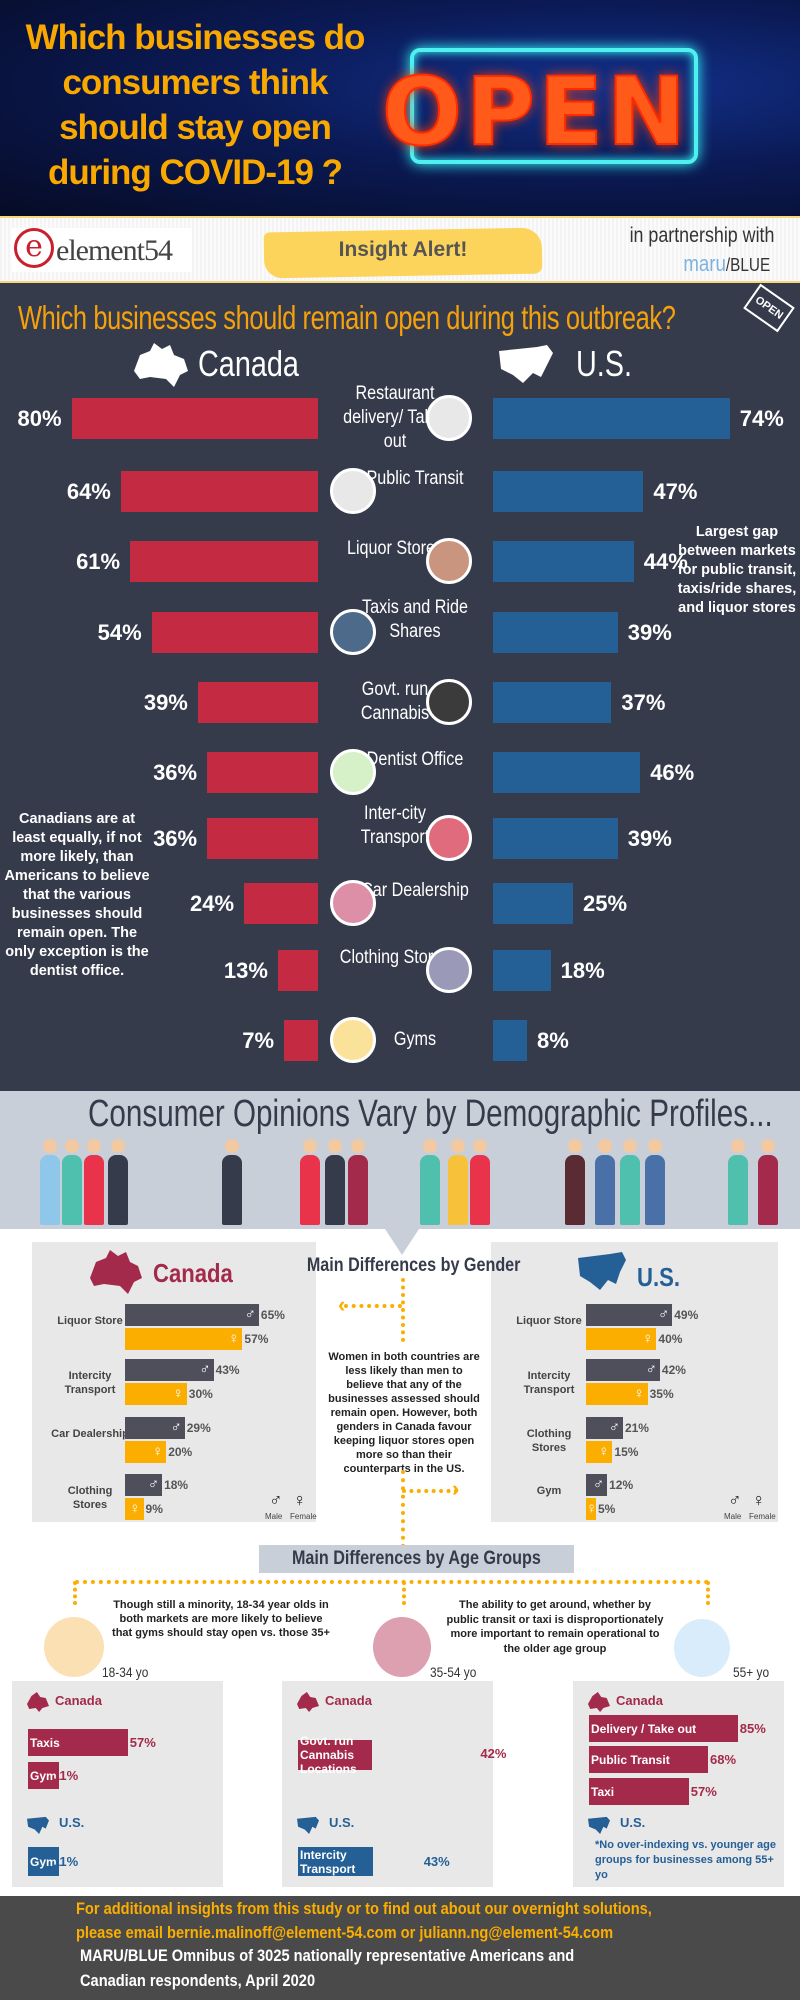 The image size is (800, 2000). I want to click on canada-map-icon, so click(161, 365).